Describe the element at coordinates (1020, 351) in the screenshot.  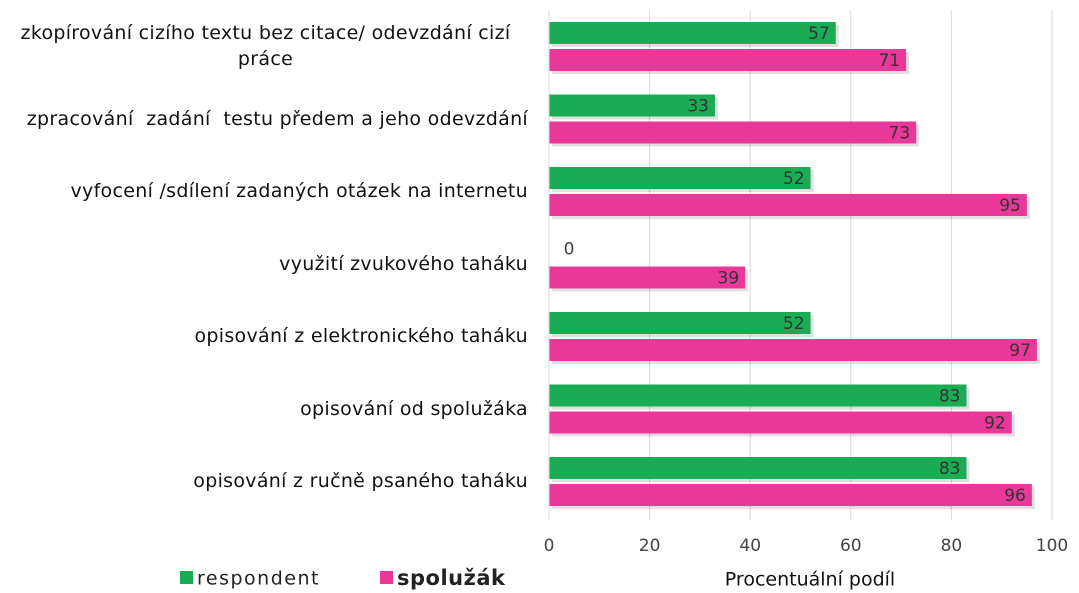
I see `value-label: 97` at that location.